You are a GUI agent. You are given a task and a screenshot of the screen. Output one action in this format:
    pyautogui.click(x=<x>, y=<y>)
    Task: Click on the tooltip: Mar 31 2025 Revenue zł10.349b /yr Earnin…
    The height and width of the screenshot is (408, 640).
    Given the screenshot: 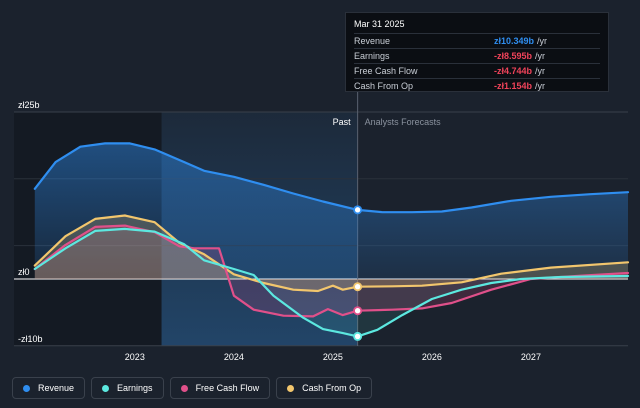 What is the action you would take?
    pyautogui.click(x=477, y=52)
    